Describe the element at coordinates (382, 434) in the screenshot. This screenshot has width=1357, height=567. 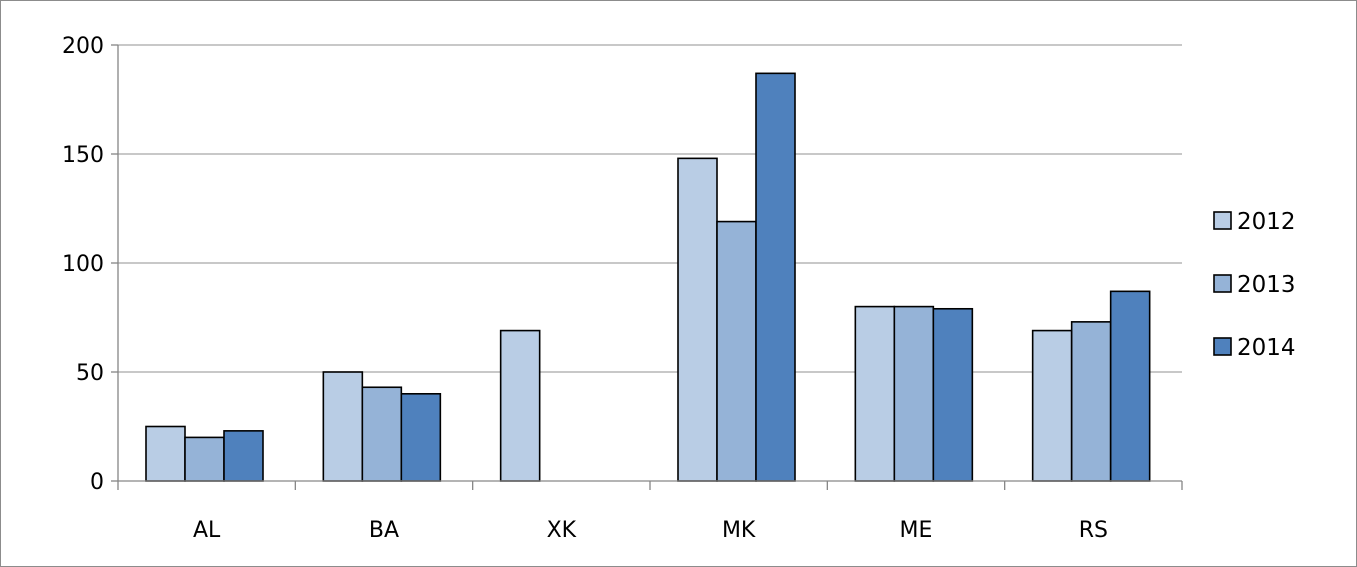
I see `bar-ba-2013` at that location.